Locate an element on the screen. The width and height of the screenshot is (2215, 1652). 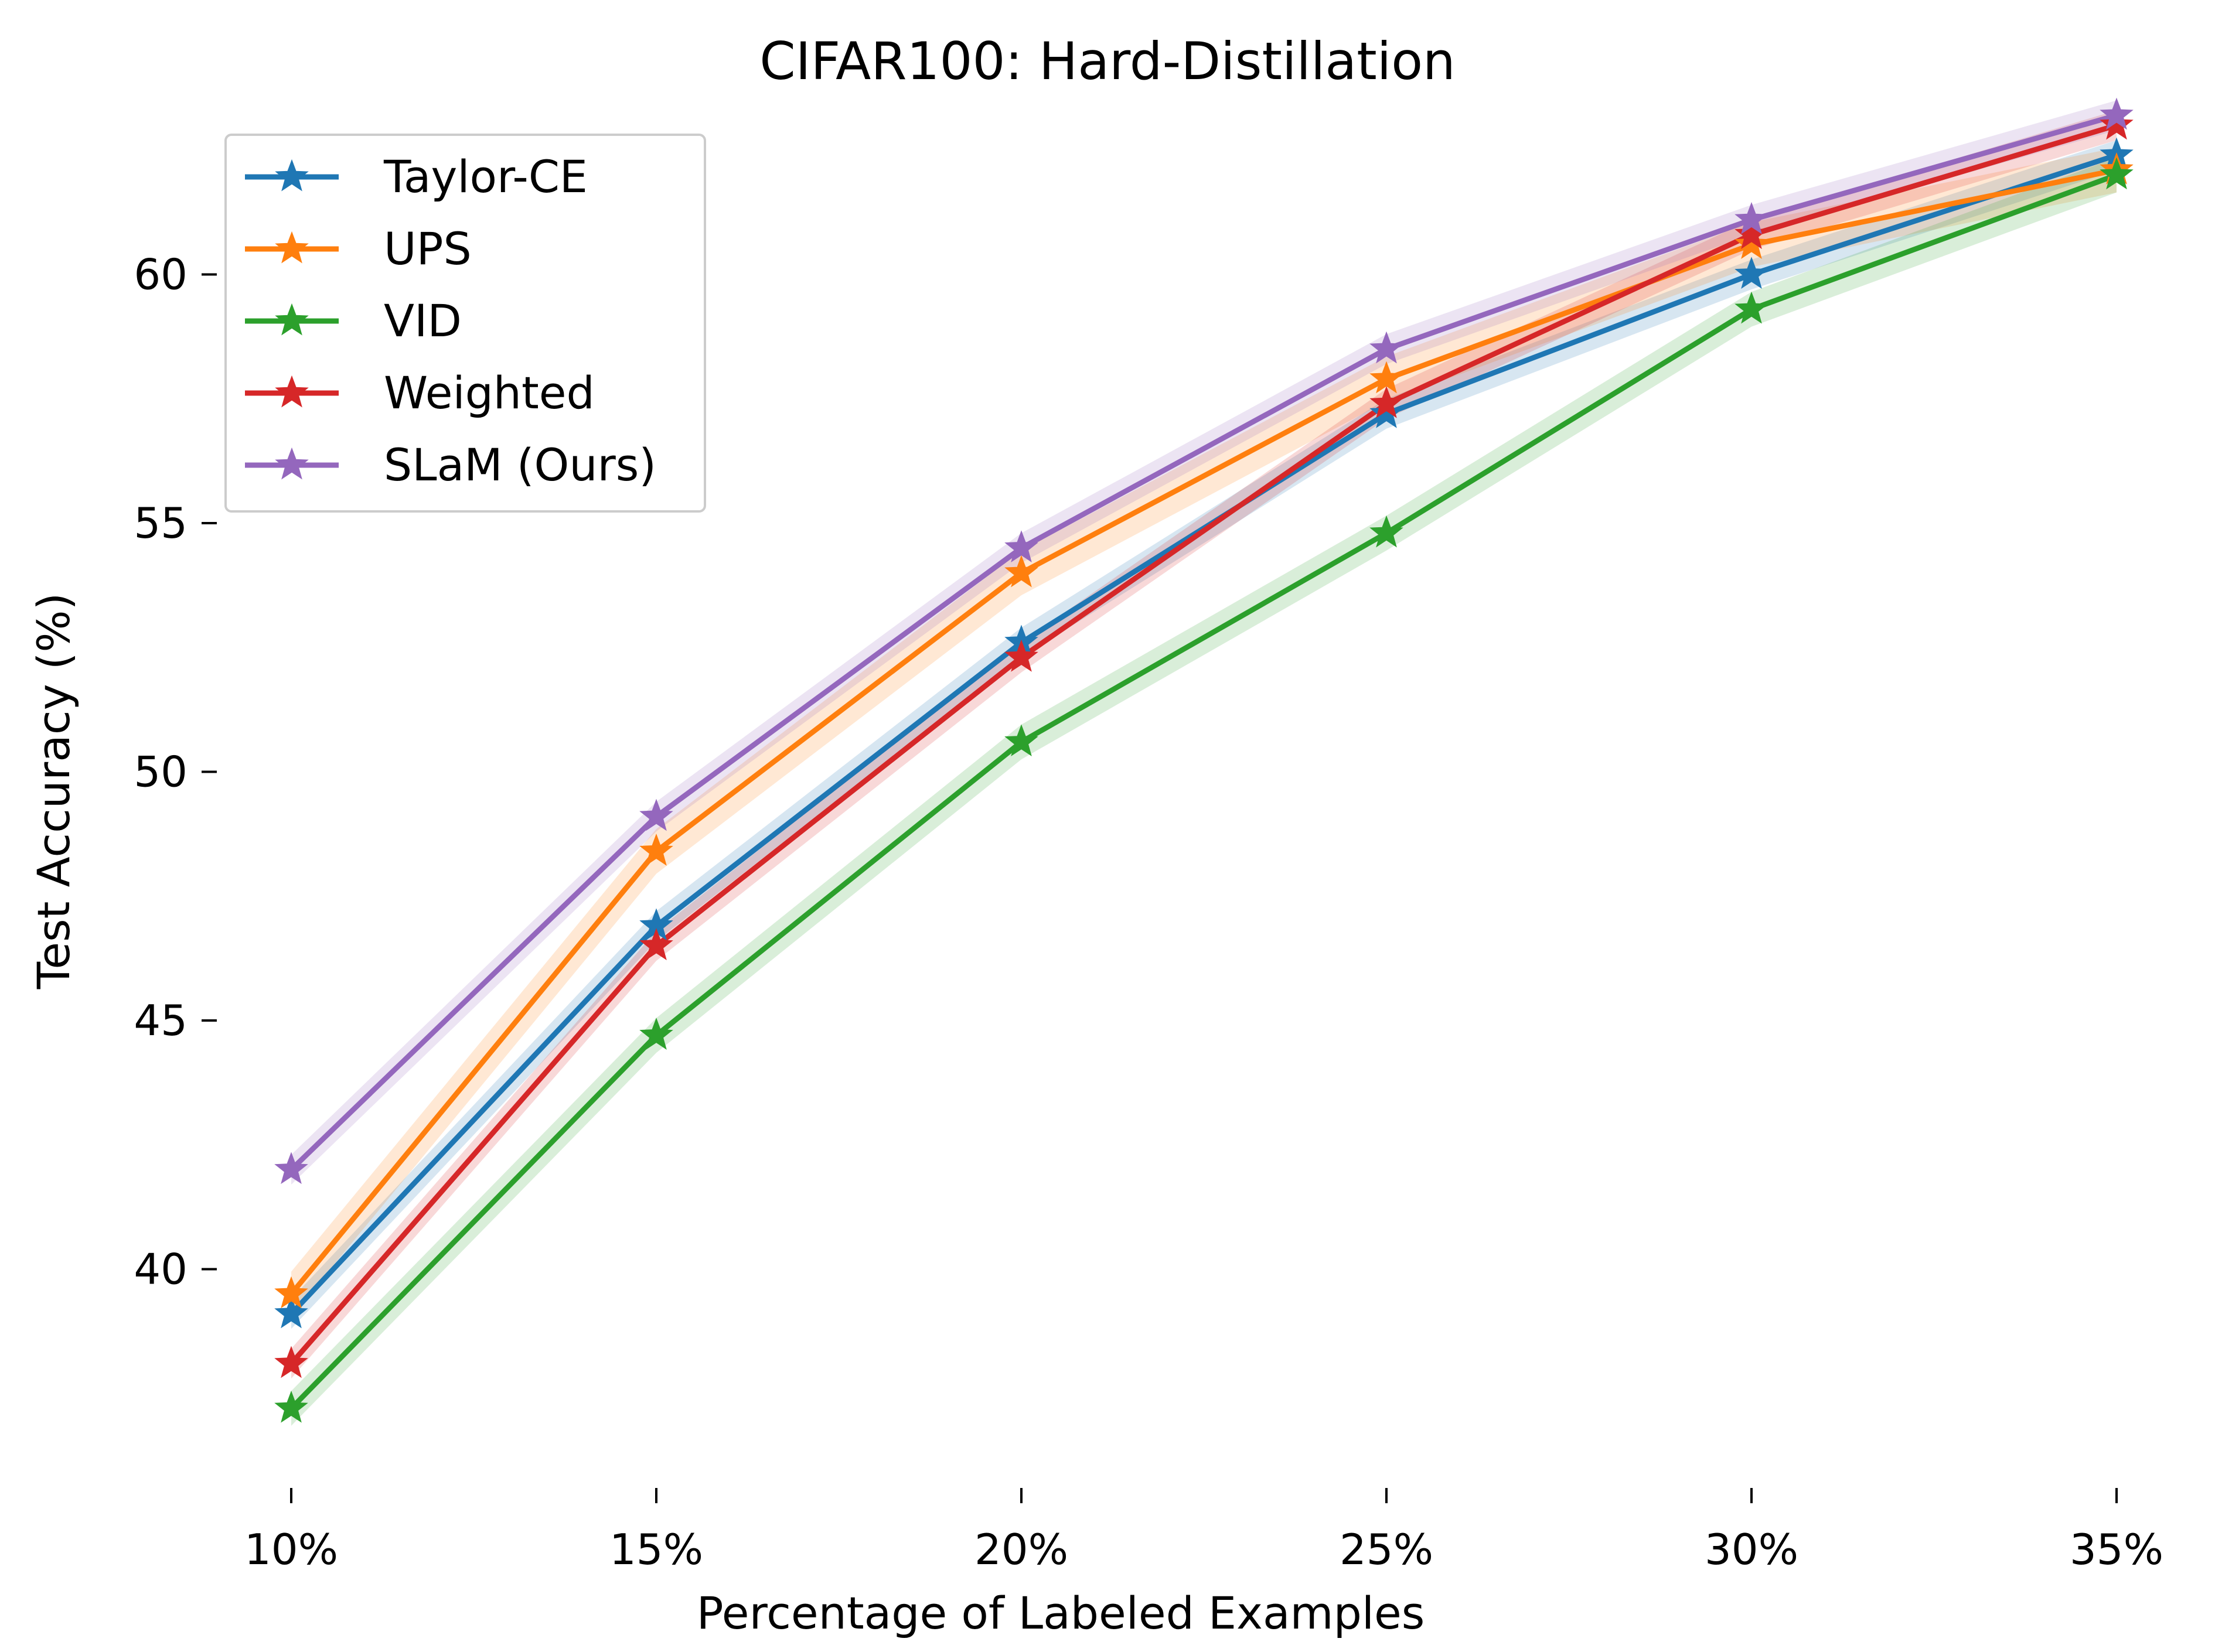
chart-title: CIFAR100: Hard-Distillation is located at coordinates (1107, 61).